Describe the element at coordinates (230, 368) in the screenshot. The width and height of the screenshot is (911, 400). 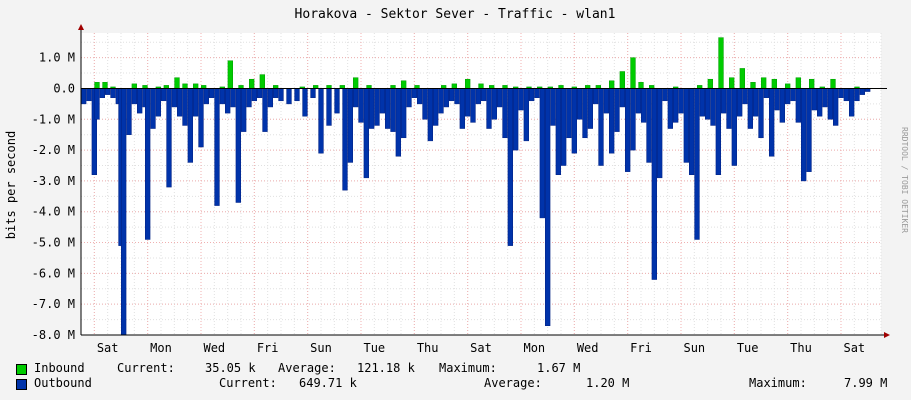
I see `inbound-current: 35.05 k` at that location.